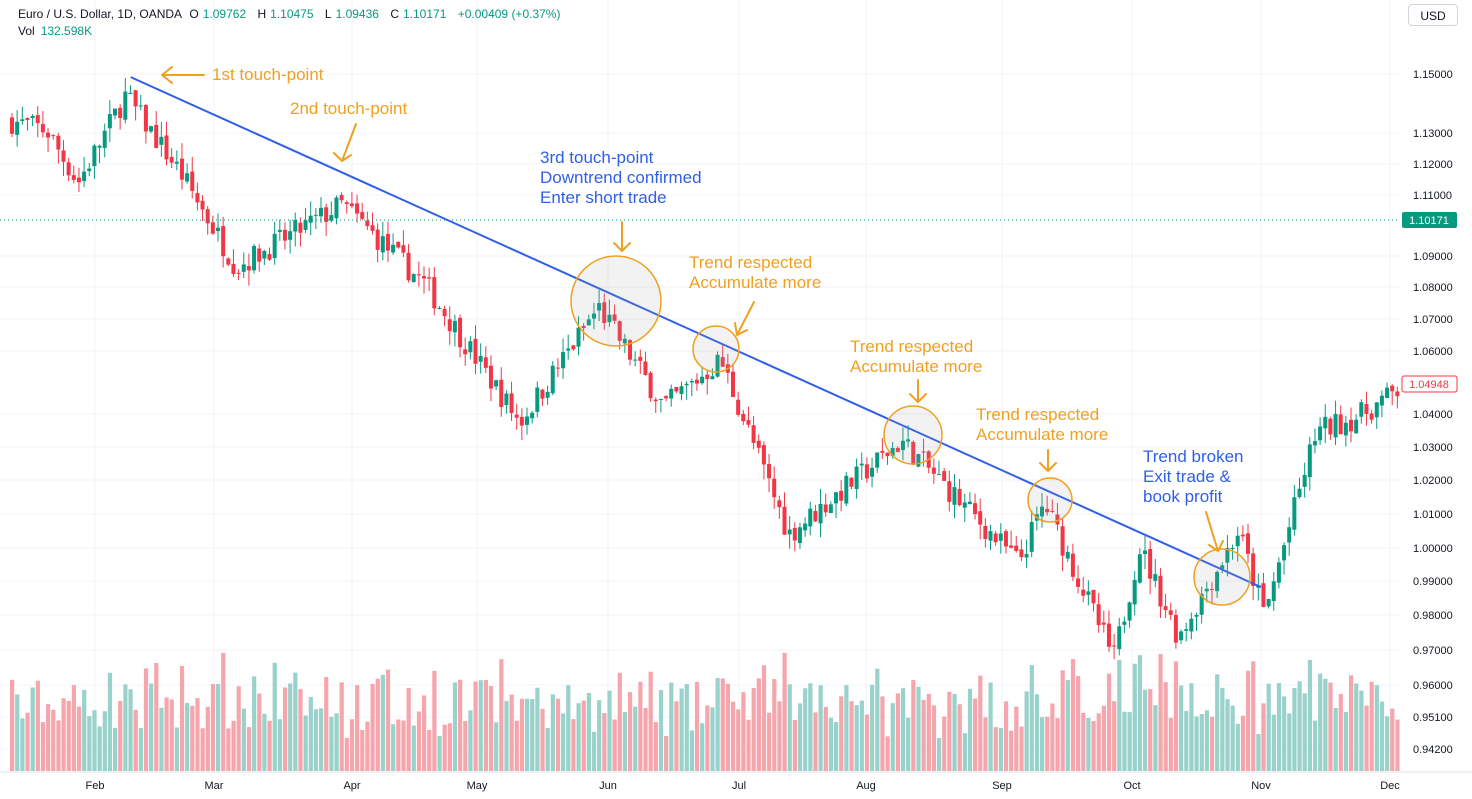 The width and height of the screenshot is (1472, 799). What do you see at coordinates (100, 14) in the screenshot?
I see `symbol-label: Euro / U.S. Dollar, 1D, OANDA` at bounding box center [100, 14].